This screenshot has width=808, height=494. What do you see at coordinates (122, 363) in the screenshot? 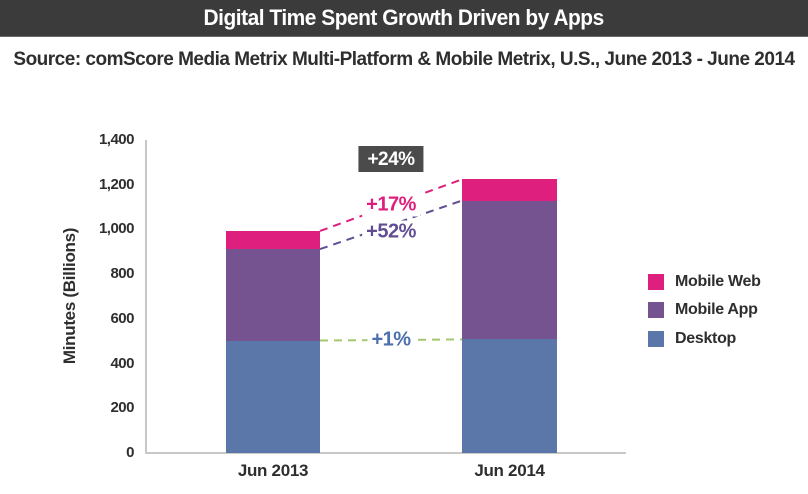
I see `y-tick-label: 400` at bounding box center [122, 363].